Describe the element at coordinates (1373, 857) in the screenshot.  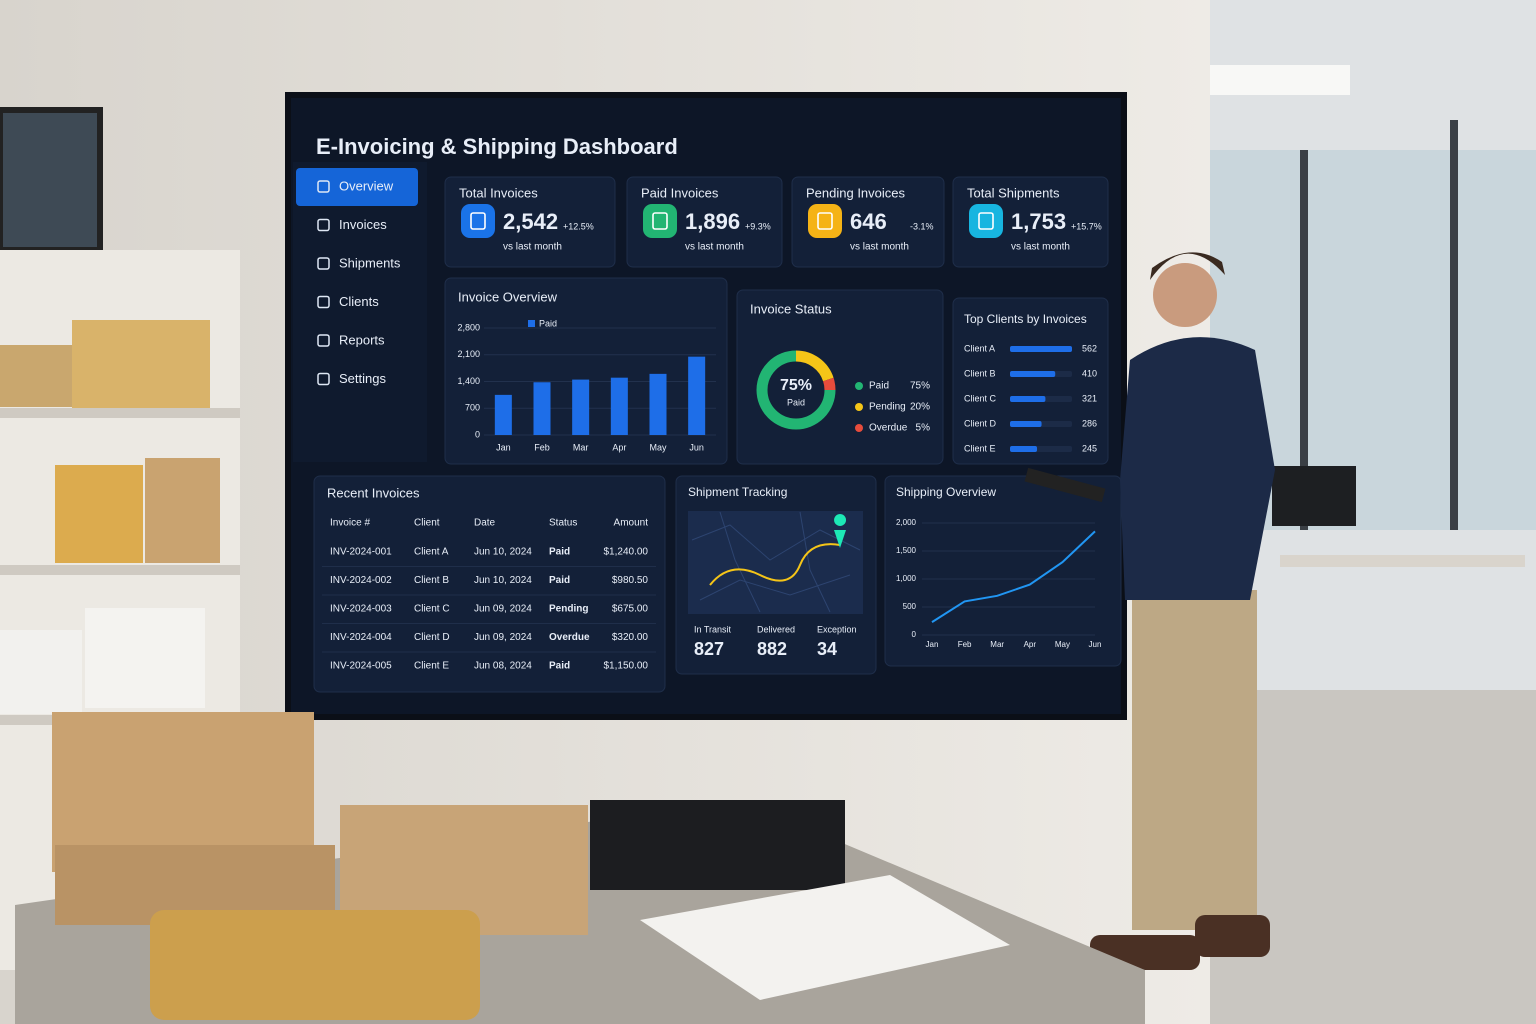
I see `floor` at that location.